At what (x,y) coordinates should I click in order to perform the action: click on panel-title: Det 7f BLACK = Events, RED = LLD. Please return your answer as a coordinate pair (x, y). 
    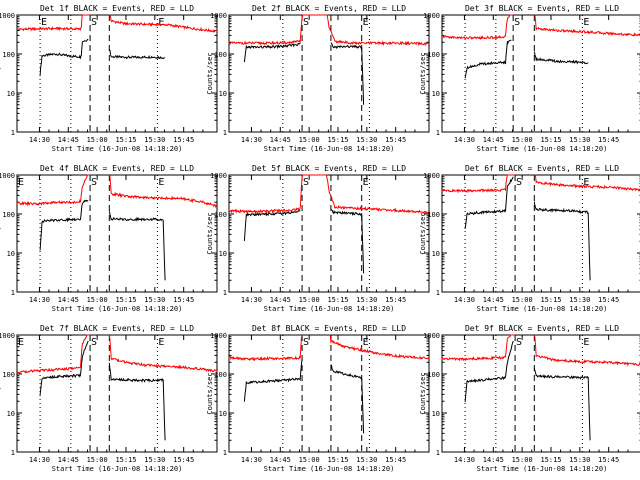
    Looking at the image, I should click on (117, 328).